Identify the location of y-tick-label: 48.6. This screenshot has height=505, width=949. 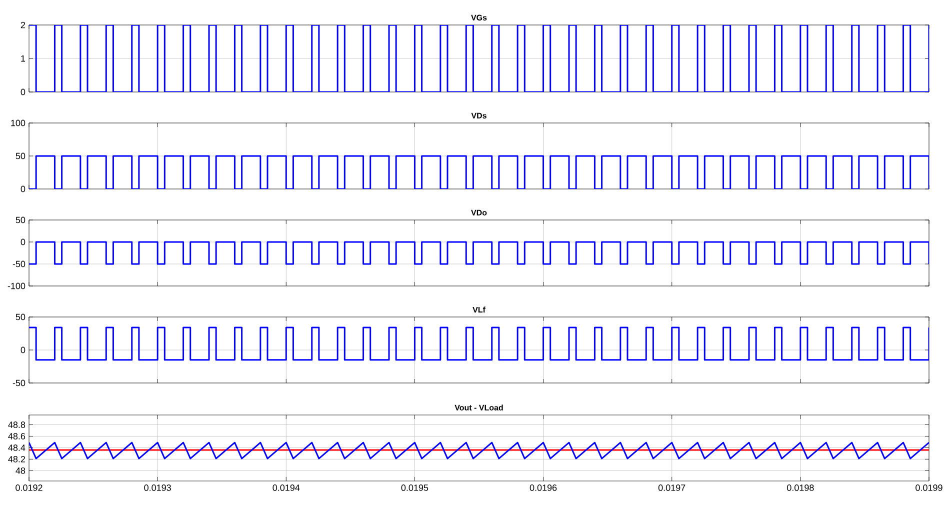
(17, 436).